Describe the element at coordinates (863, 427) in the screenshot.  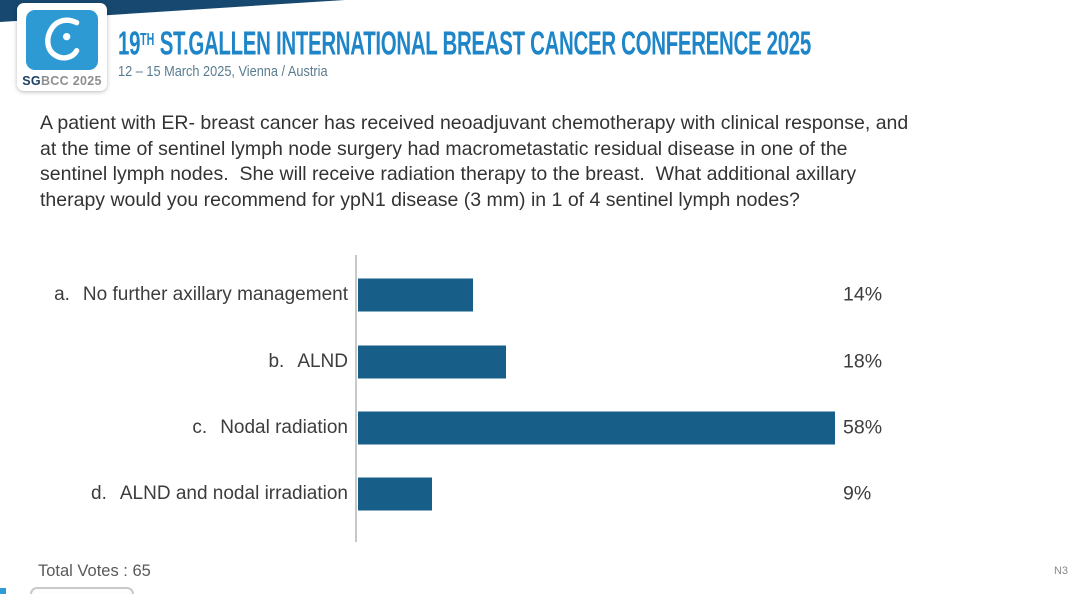
I see `result-percent: 58%` at that location.